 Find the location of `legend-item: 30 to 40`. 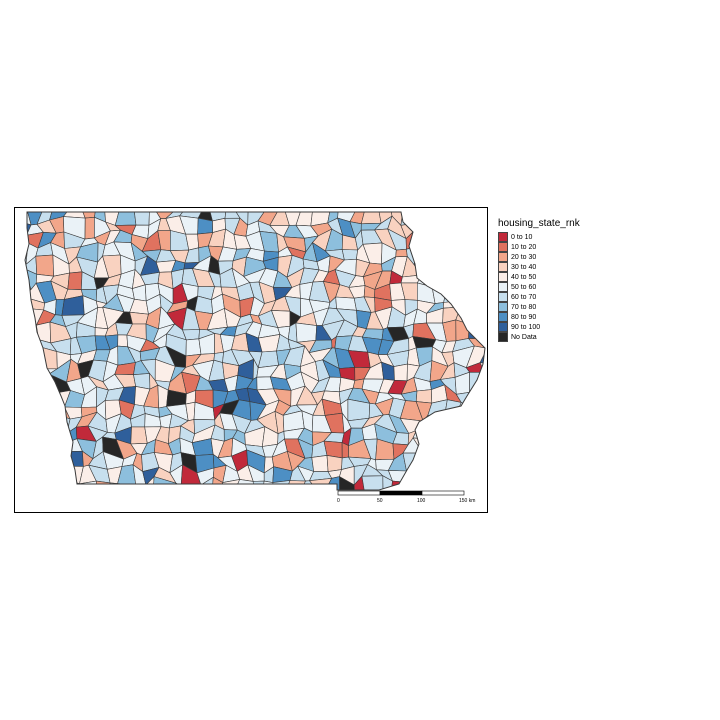

legend-item: 30 to 40 is located at coordinates (539, 267).